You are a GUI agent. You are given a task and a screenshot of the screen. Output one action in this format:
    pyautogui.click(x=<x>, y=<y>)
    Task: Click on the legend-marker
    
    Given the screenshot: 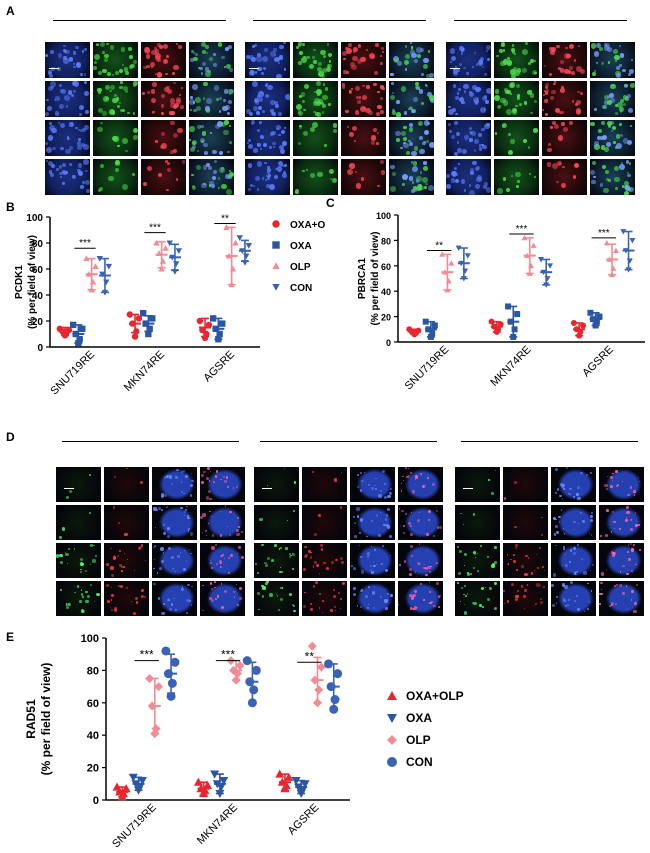 What is the action you would take?
    pyautogui.click(x=392, y=718)
    